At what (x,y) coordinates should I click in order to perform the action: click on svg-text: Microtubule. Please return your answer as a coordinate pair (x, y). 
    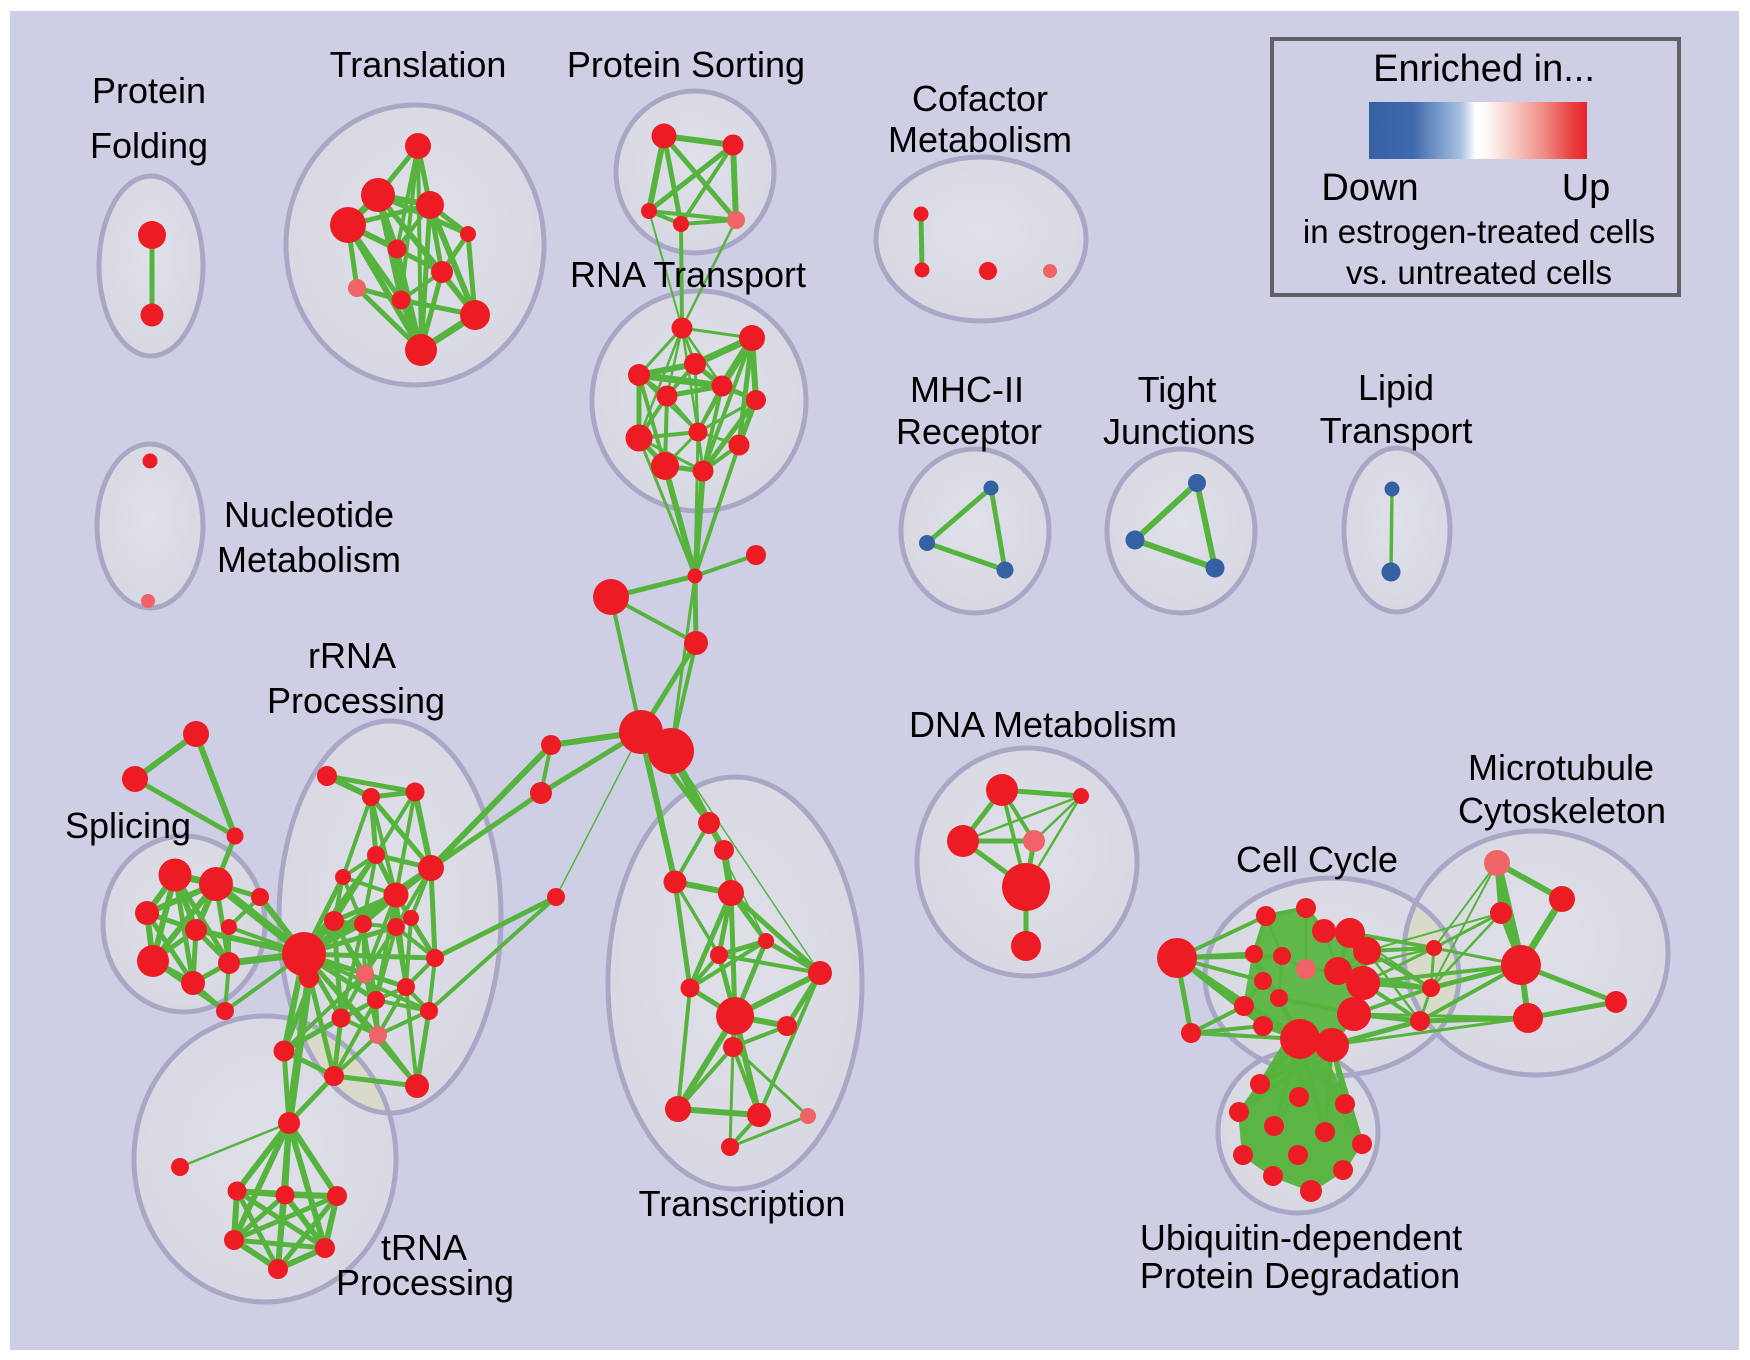
    Looking at the image, I should click on (1561, 767).